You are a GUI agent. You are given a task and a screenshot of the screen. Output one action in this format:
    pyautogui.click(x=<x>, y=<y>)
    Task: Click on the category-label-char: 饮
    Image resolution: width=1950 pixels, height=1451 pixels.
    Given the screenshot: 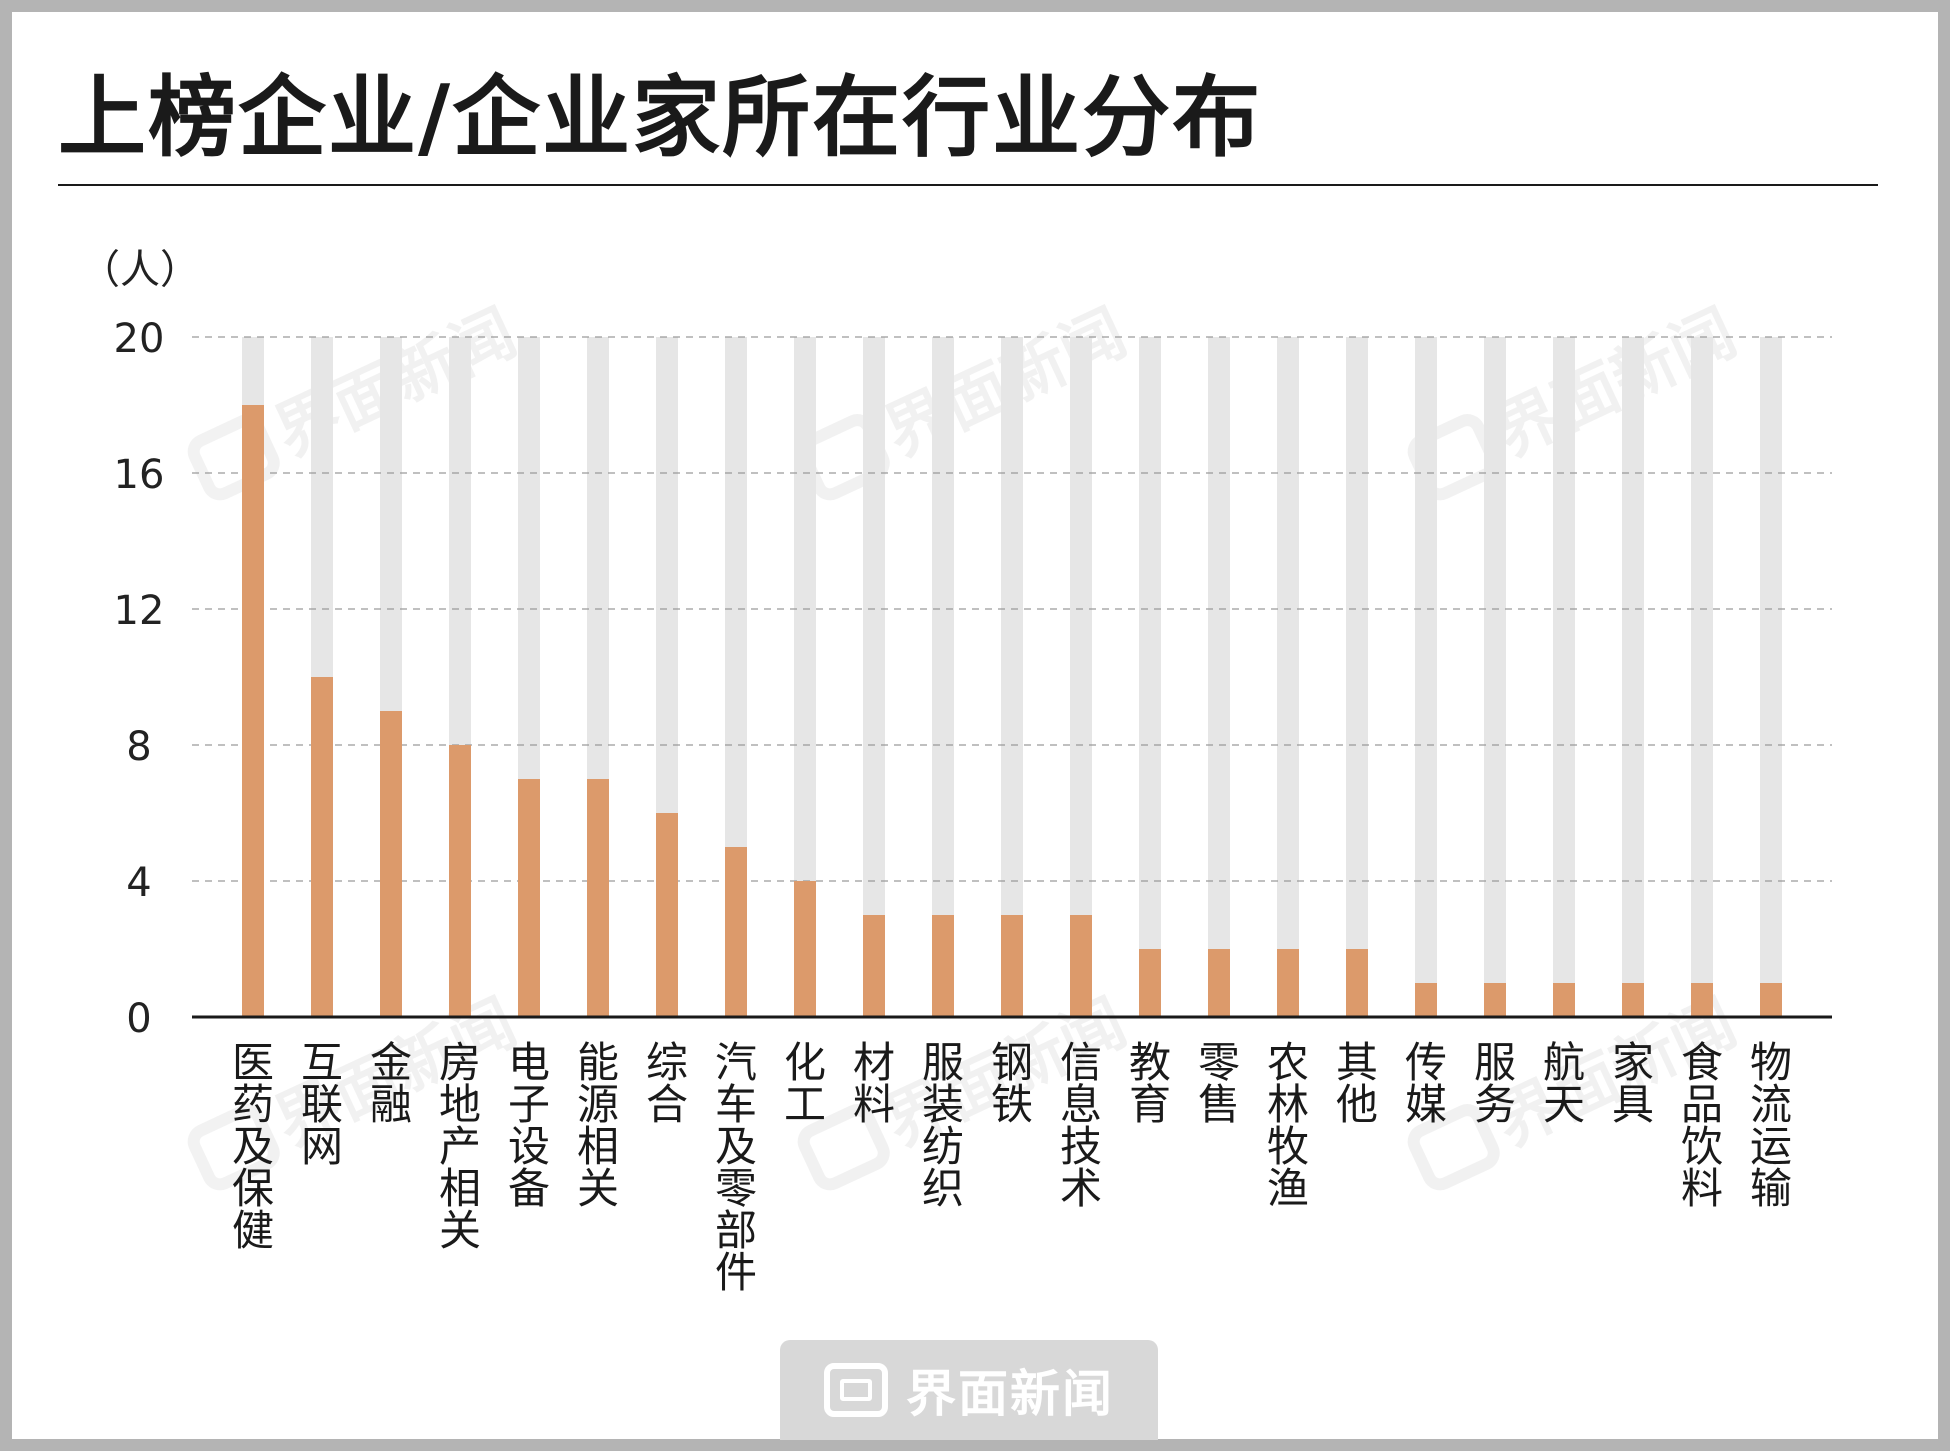 What is the action you would take?
    pyautogui.click(x=1702, y=1146)
    